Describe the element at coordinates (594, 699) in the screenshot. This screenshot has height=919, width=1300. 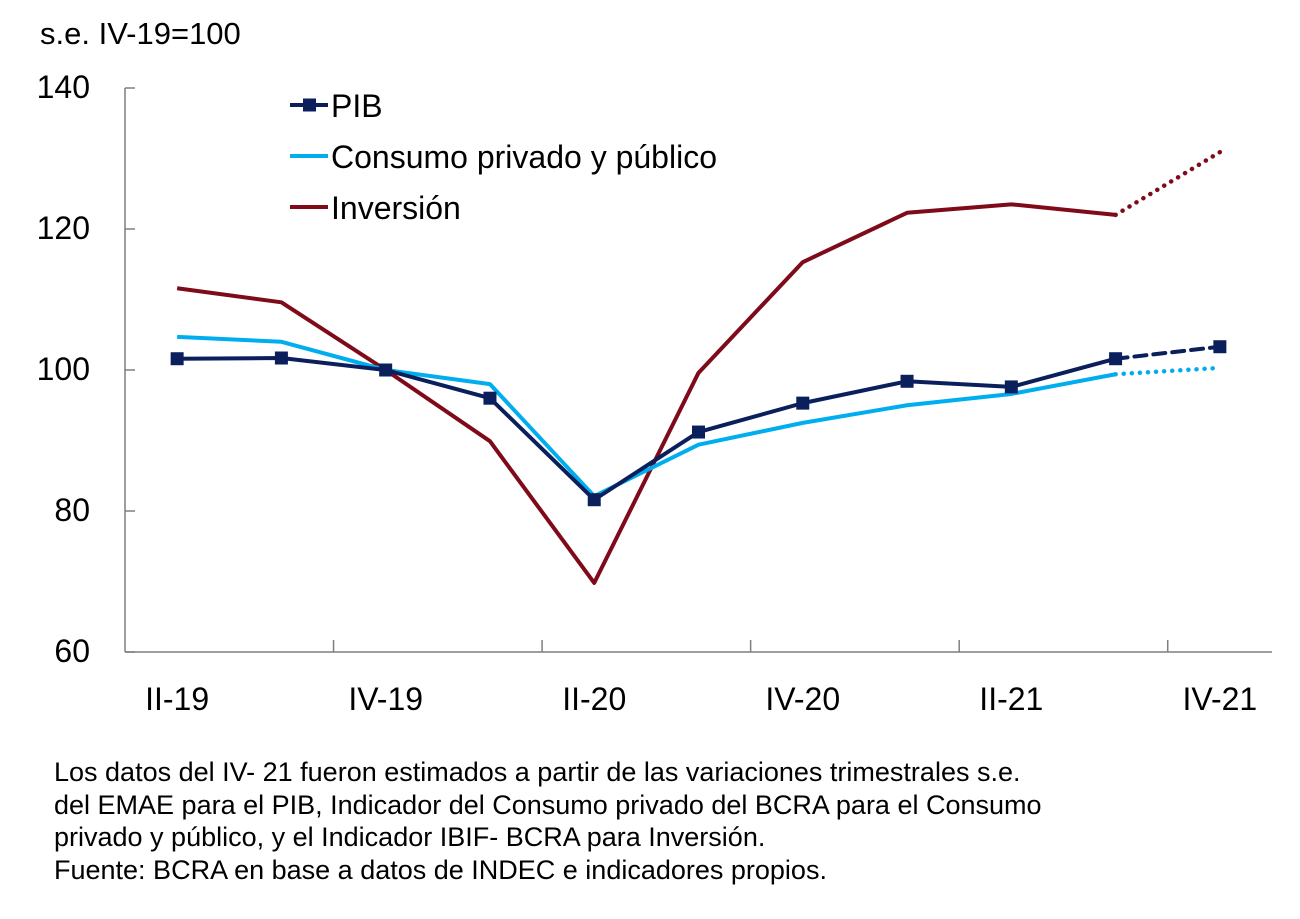
I see `x-tick-label: II-20` at that location.